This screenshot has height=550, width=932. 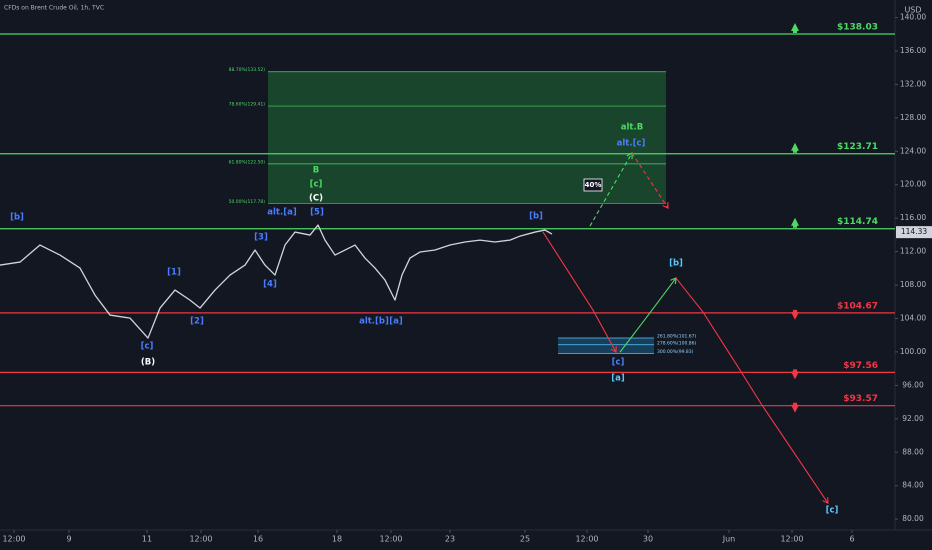 I want to click on level-label: $123.71, so click(x=857, y=147).